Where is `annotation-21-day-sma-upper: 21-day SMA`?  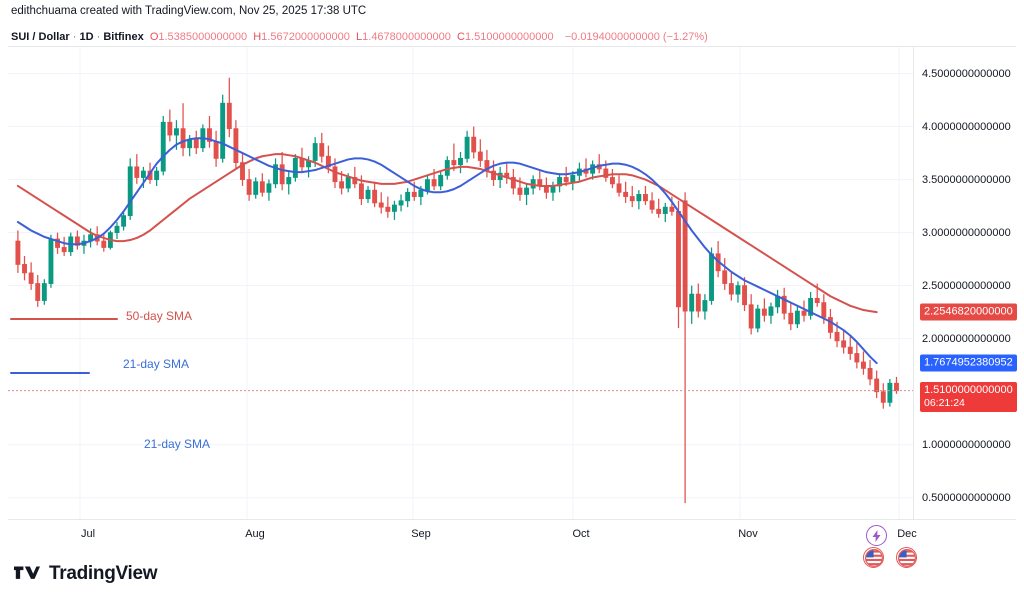 annotation-21-day-sma-upper: 21-day SMA is located at coordinates (156, 364).